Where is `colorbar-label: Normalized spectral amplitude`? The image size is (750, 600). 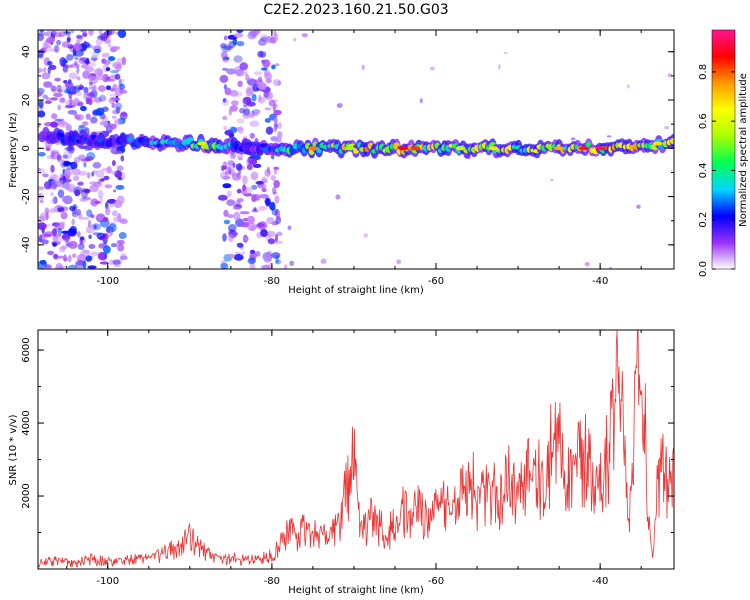
colorbar-label: Normalized spectral amplitude is located at coordinates (743, 150).